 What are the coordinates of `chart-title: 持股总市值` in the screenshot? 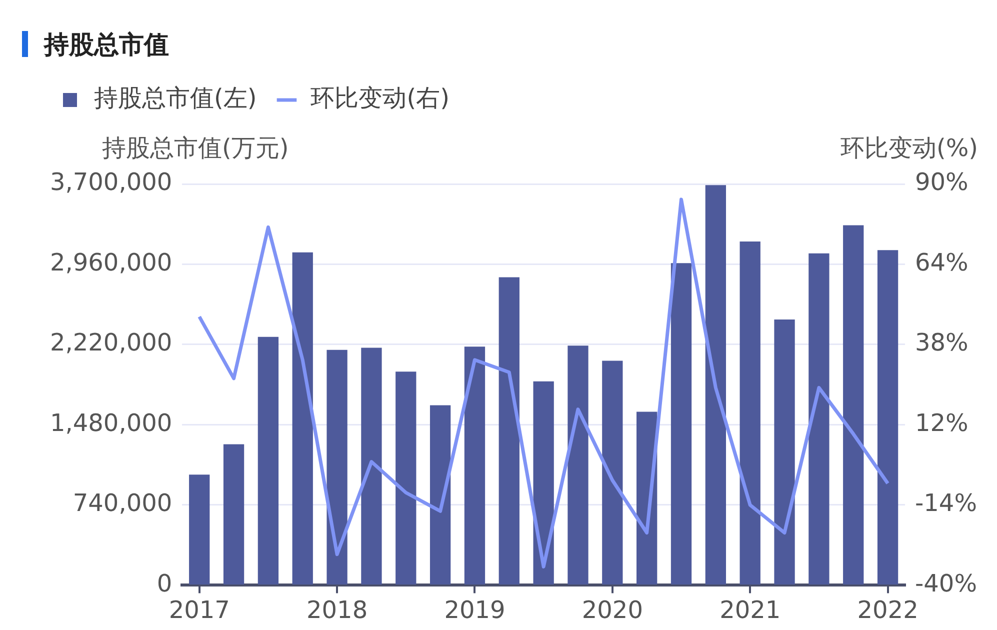 It's located at (106, 44).